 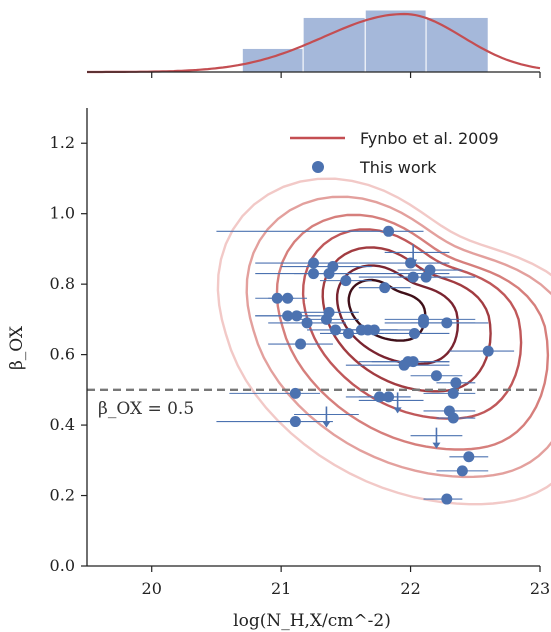 What do you see at coordinates (281, 588) in the screenshot?
I see `x-tick-label: 21` at bounding box center [281, 588].